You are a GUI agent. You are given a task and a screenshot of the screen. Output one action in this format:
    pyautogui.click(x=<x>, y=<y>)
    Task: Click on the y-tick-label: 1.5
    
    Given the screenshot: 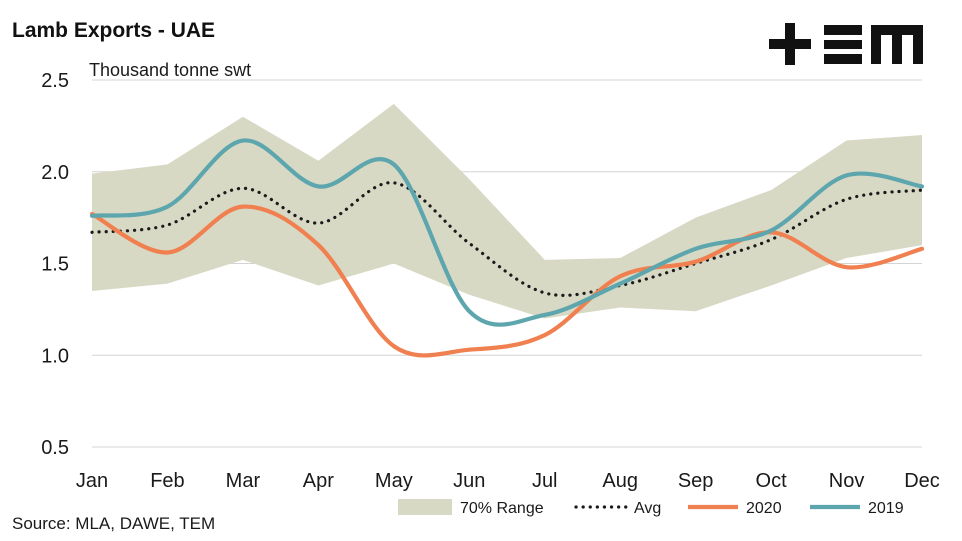 What is the action you would take?
    pyautogui.click(x=55, y=265)
    